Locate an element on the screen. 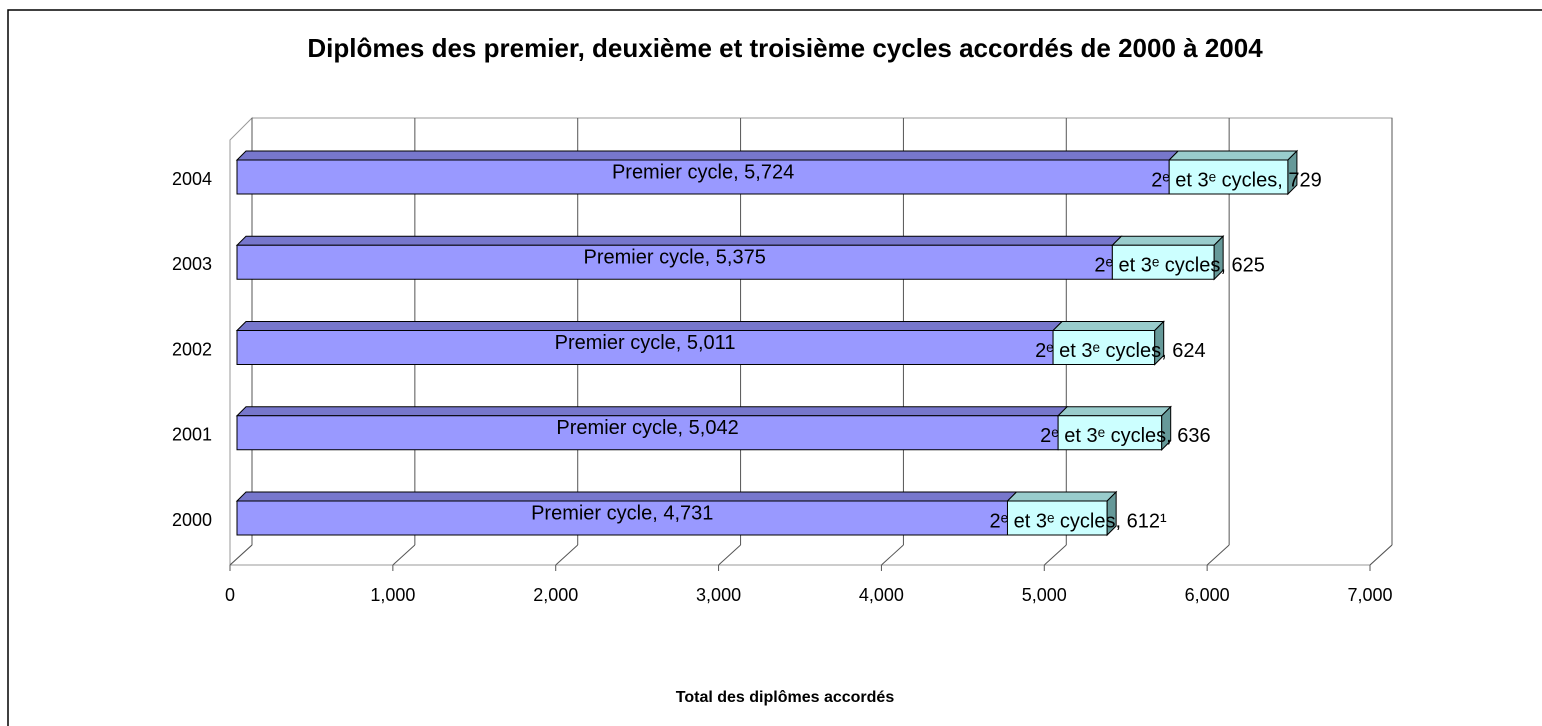  data-label: 2ᵉ et 3ᵉ cycles, 612¹ is located at coordinates (1078, 521).